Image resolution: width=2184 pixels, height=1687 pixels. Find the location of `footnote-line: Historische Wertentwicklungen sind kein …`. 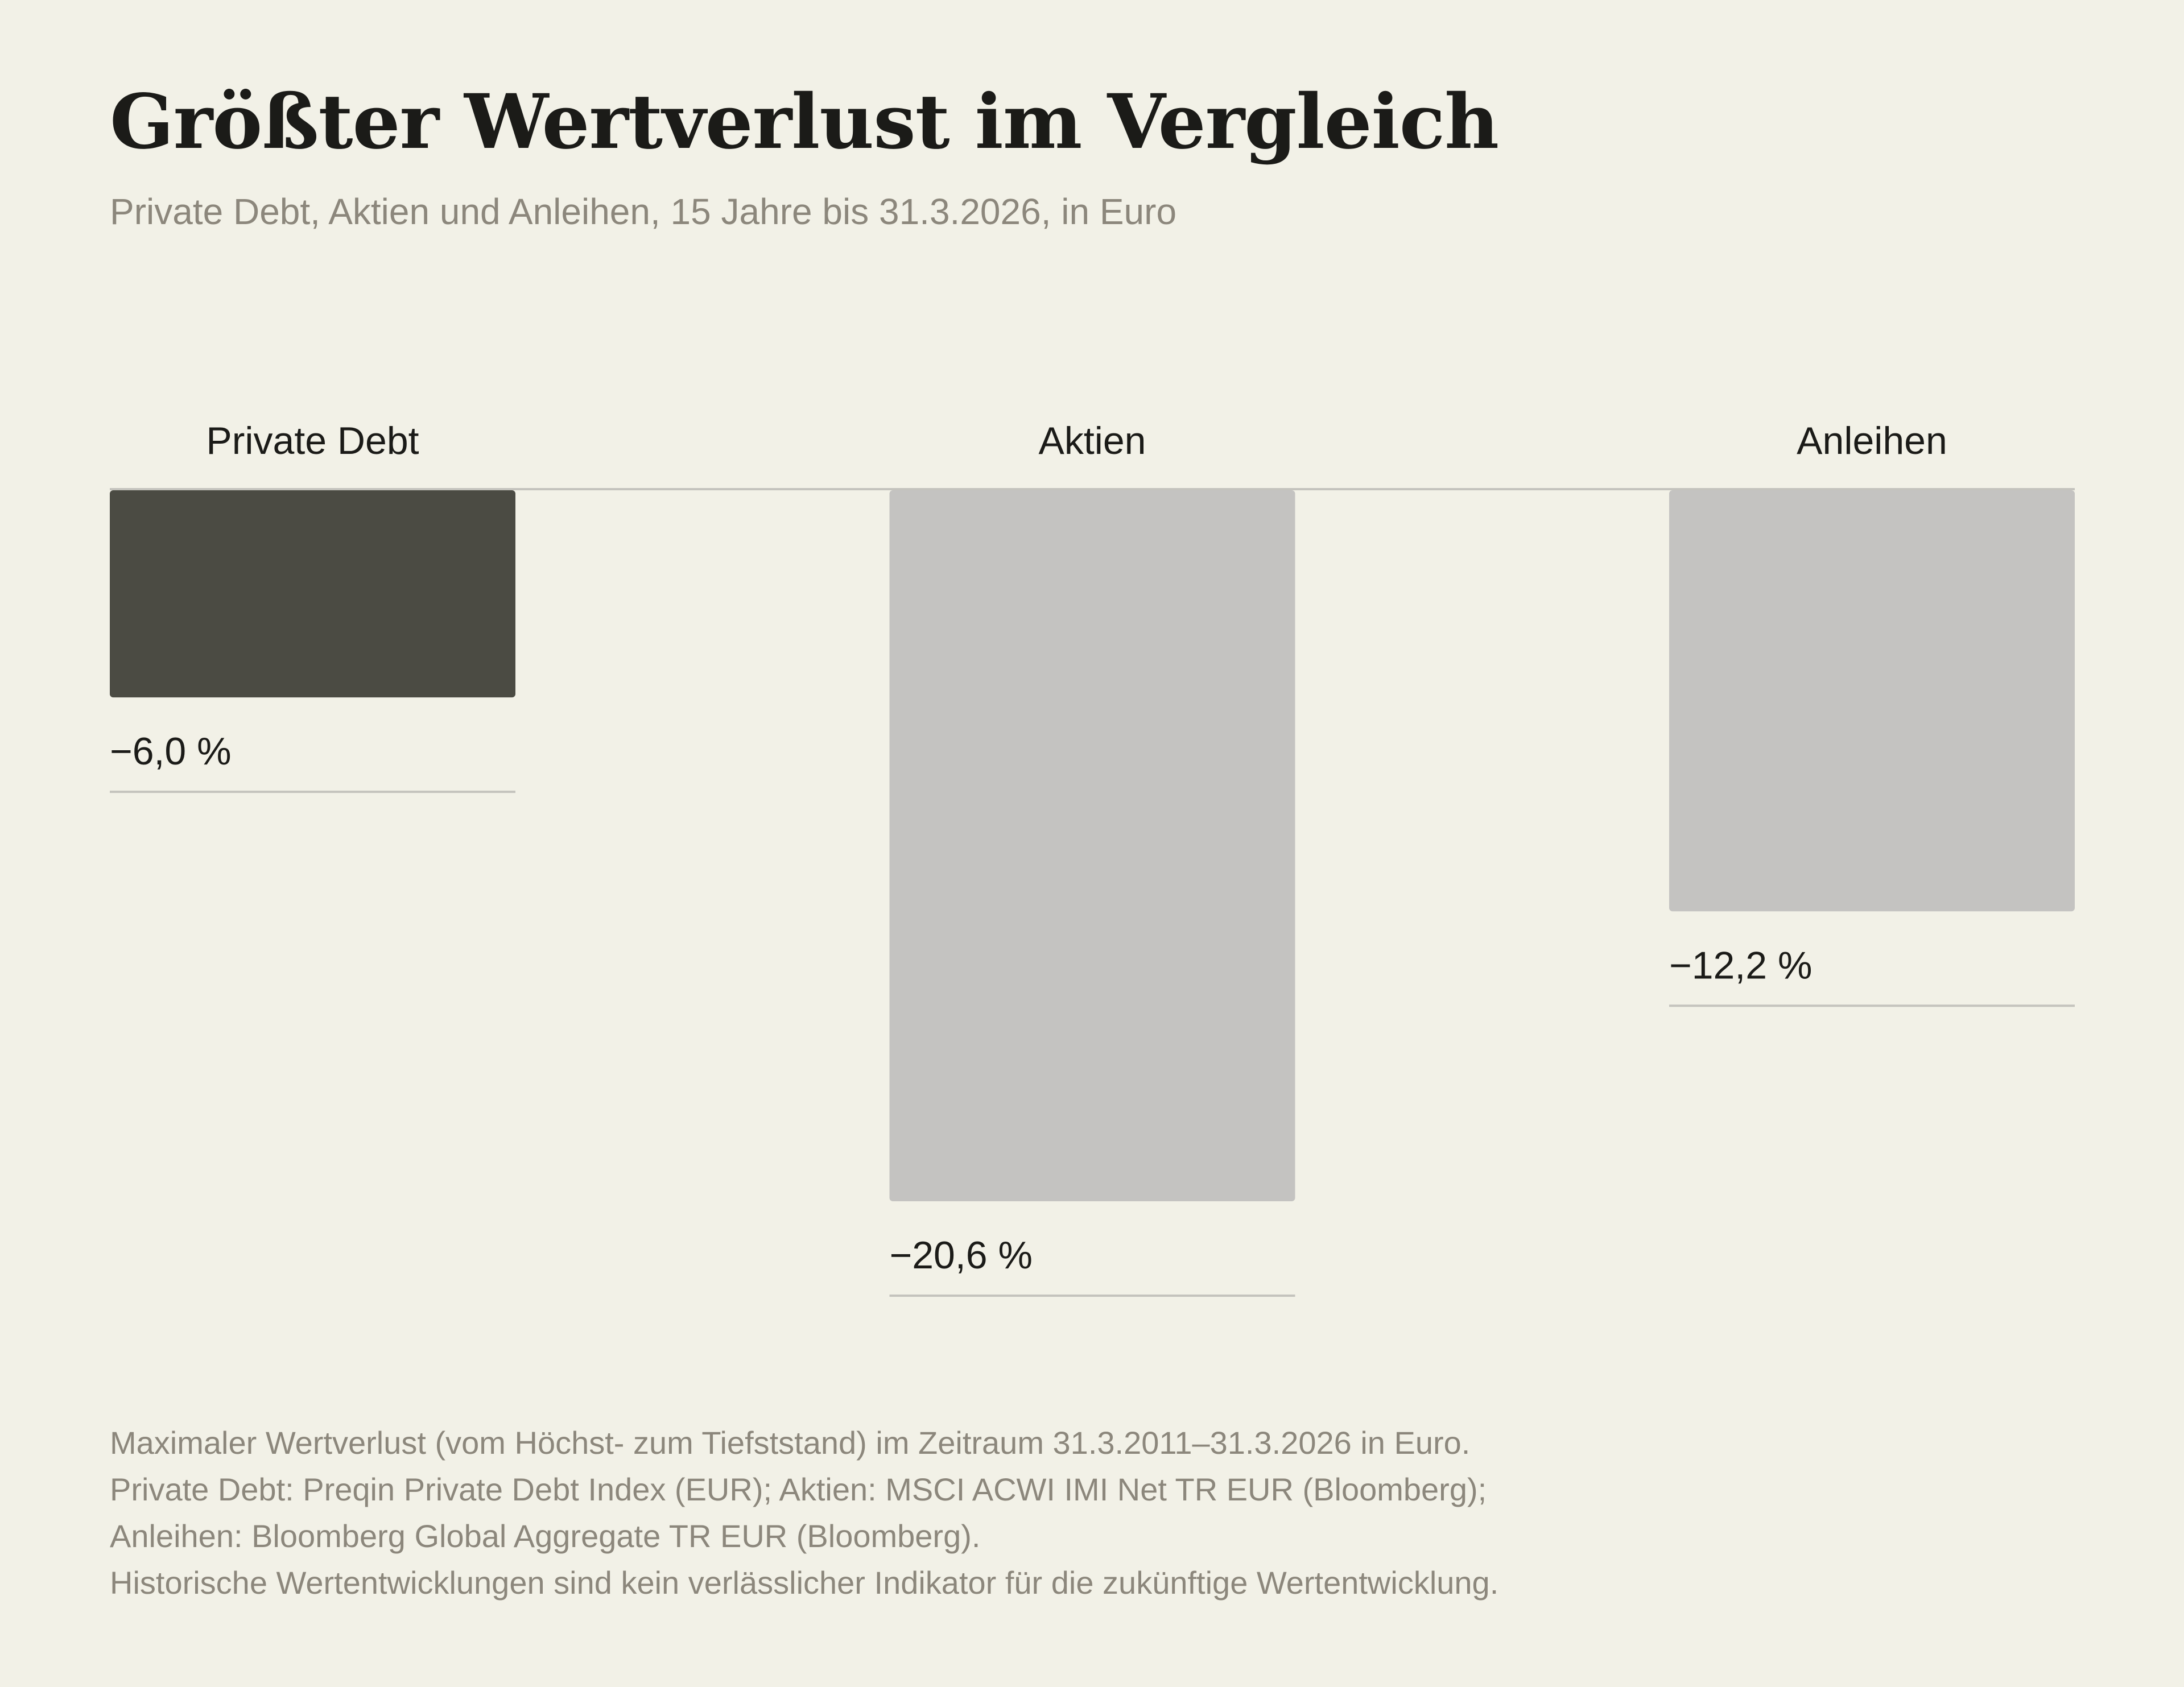

footnote-line: Historische Wertentwicklungen sind kein … is located at coordinates (804, 1583).